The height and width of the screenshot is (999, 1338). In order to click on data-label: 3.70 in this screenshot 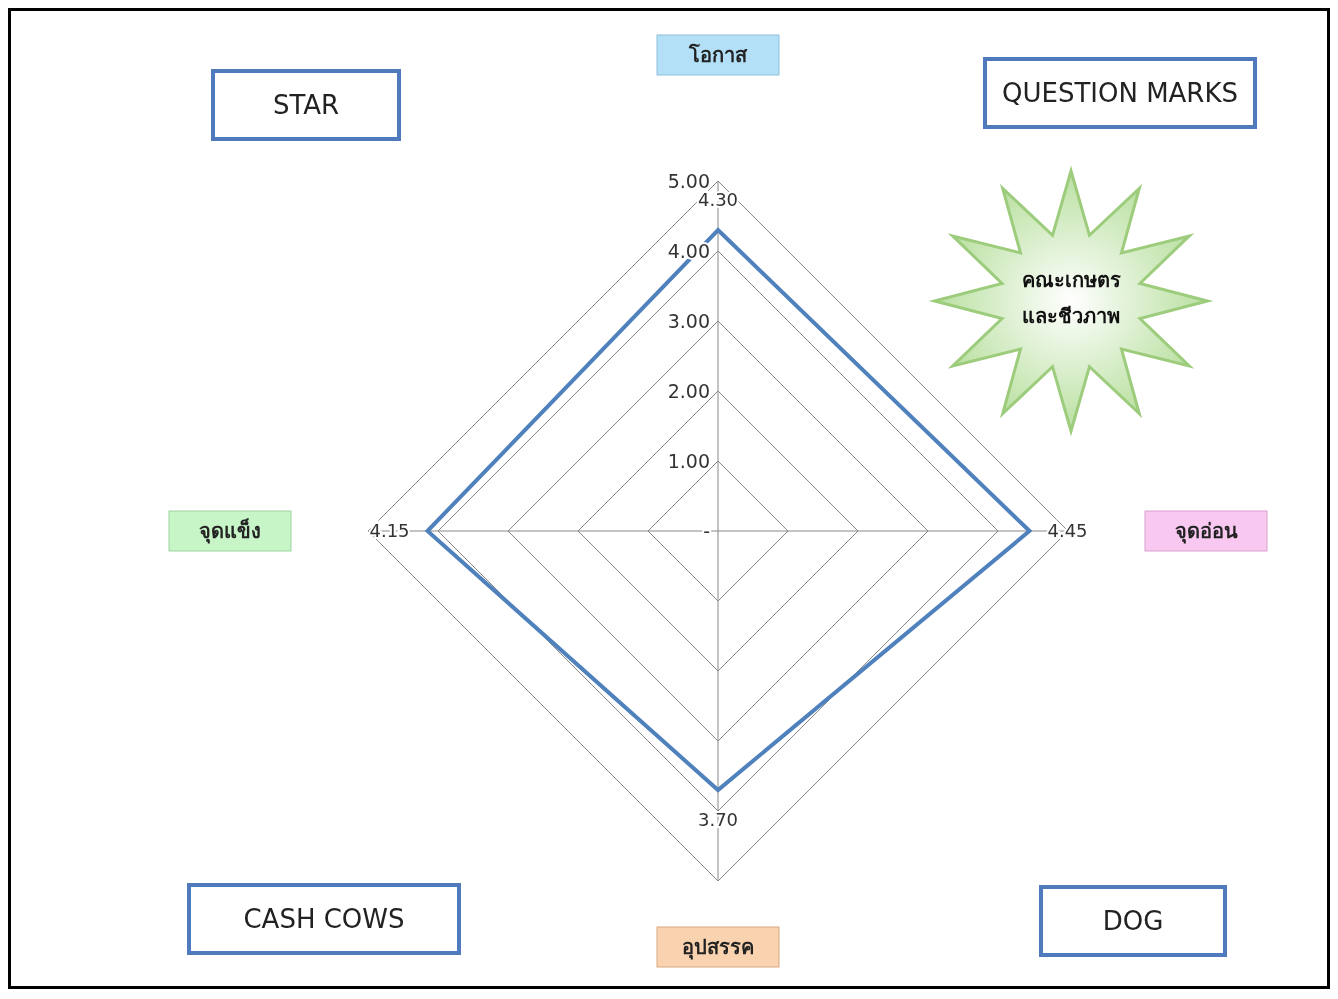, I will do `click(718, 819)`.